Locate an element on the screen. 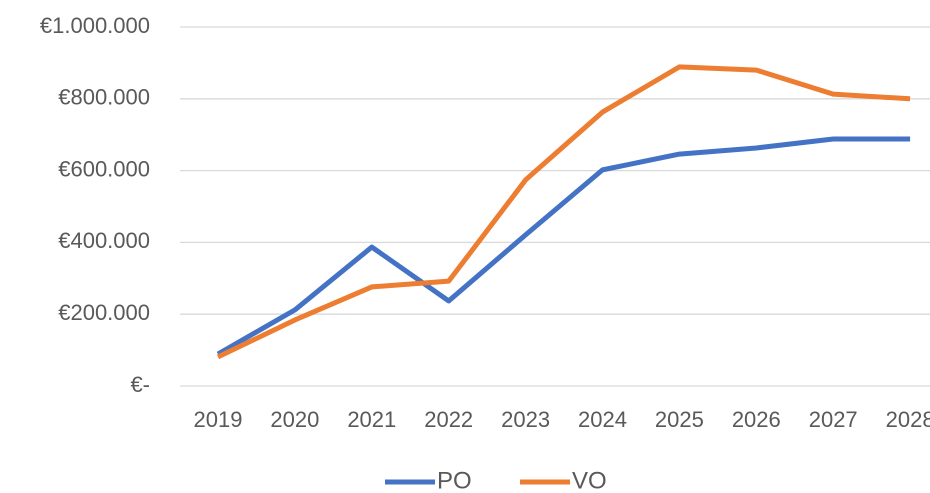 This screenshot has width=930, height=493. y-tick-label: €600.000 is located at coordinates (104, 168).